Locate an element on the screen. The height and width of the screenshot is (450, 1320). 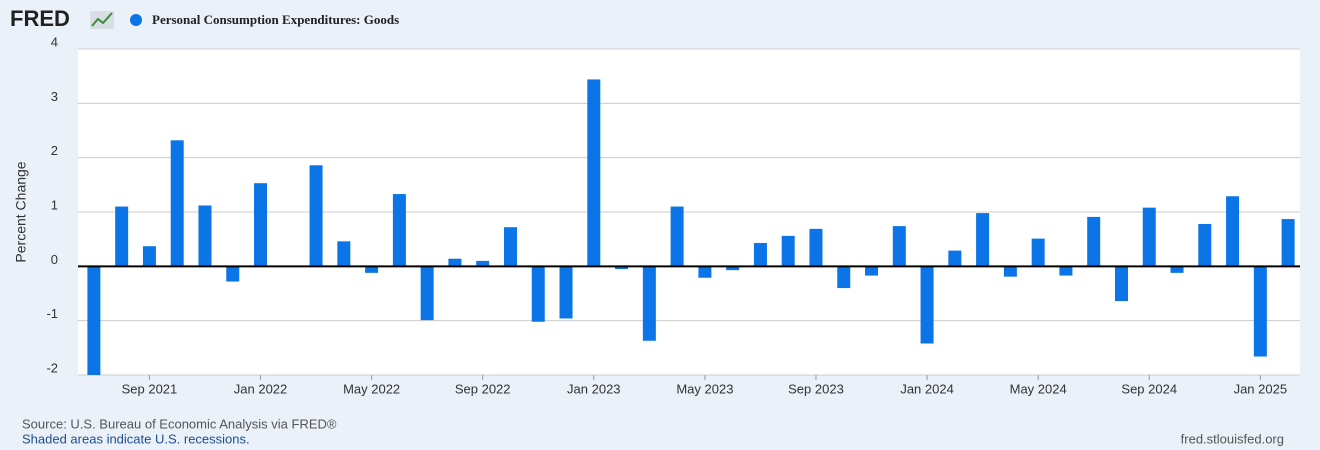
x-tick-label: Sep 2022 is located at coordinates (483, 388).